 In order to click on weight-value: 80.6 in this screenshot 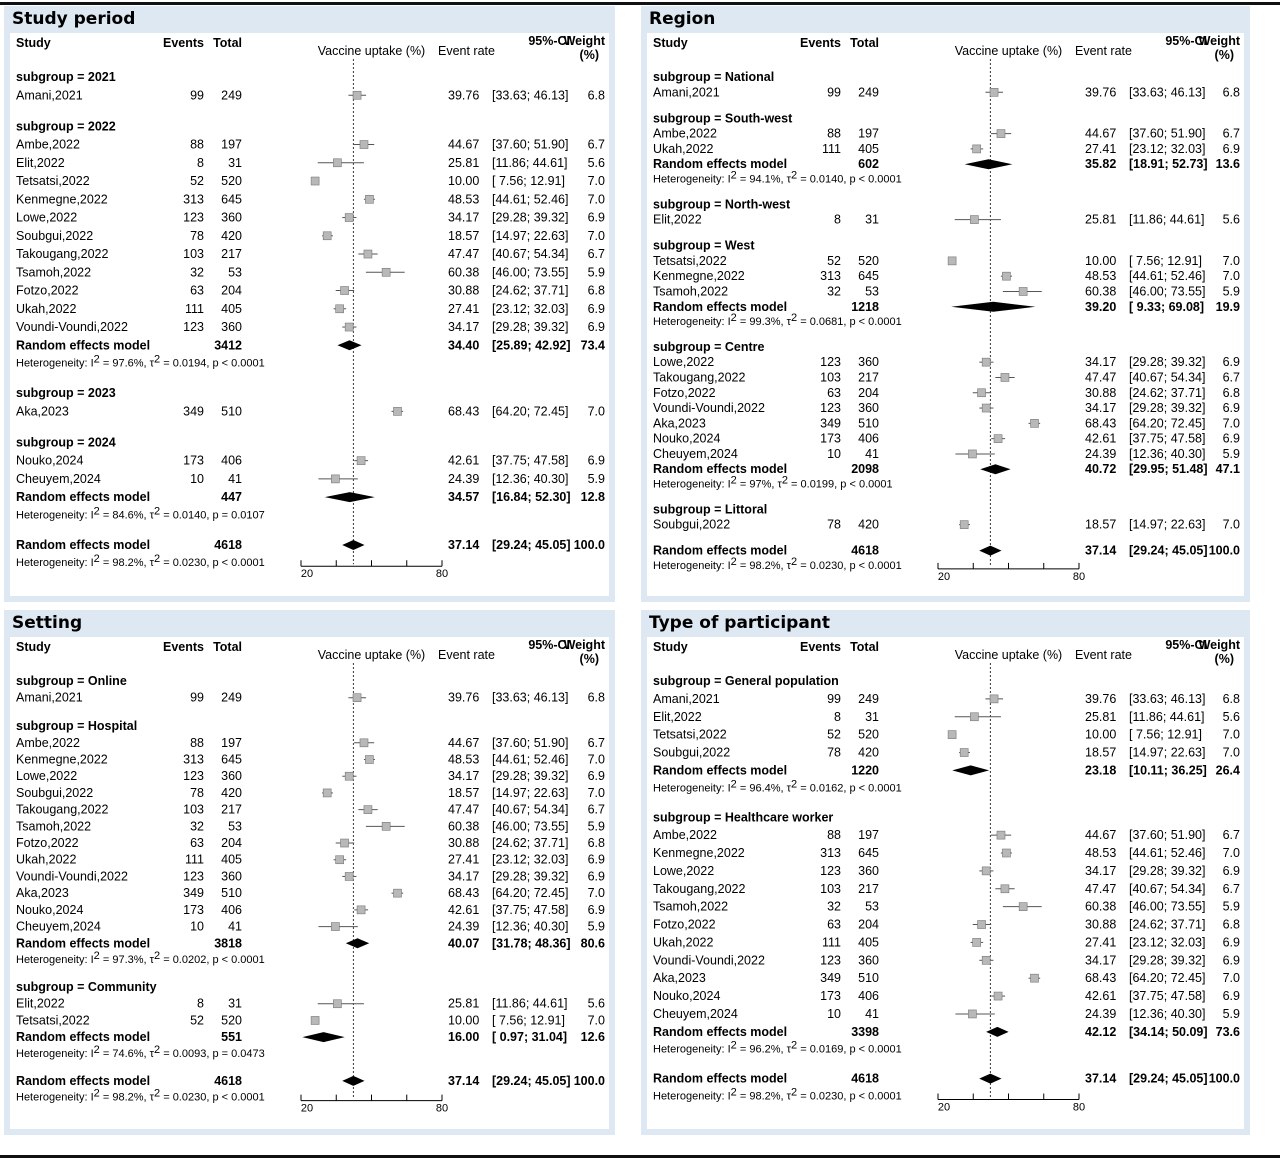, I will do `click(593, 943)`.